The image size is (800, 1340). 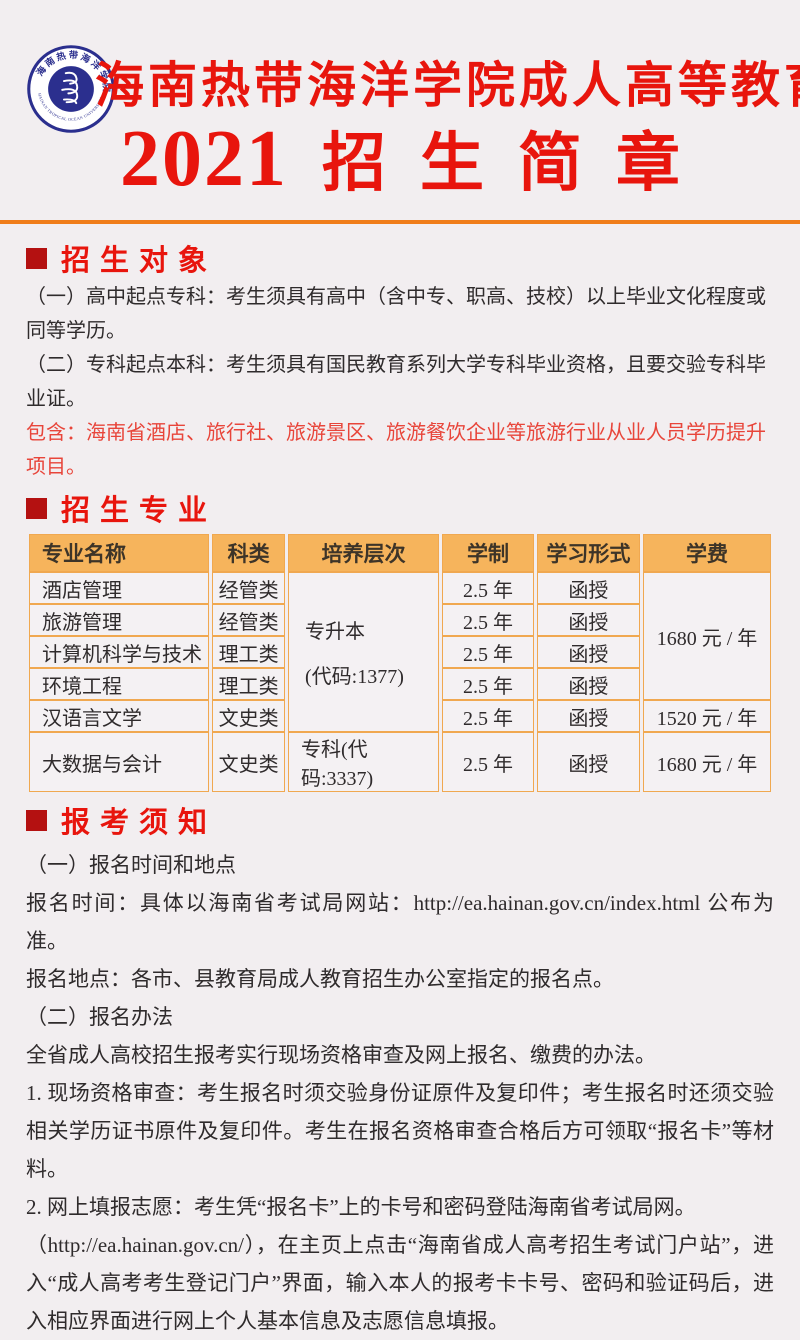 What do you see at coordinates (119, 620) in the screenshot?
I see `major-name-cell: 旅游管理` at bounding box center [119, 620].